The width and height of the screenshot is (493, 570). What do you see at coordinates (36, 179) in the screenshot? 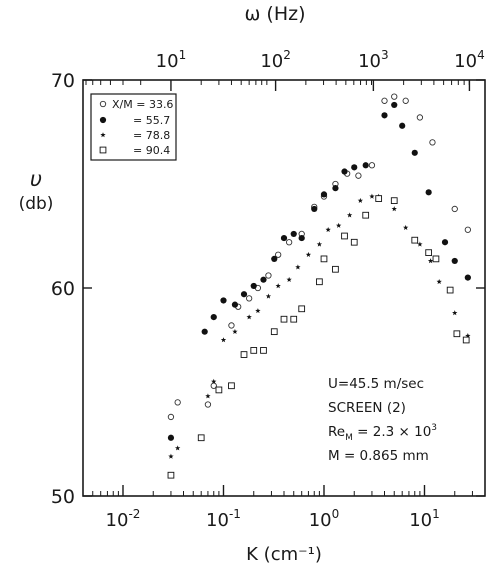
I see `y-axis-label-symbol: υ` at bounding box center [36, 179].